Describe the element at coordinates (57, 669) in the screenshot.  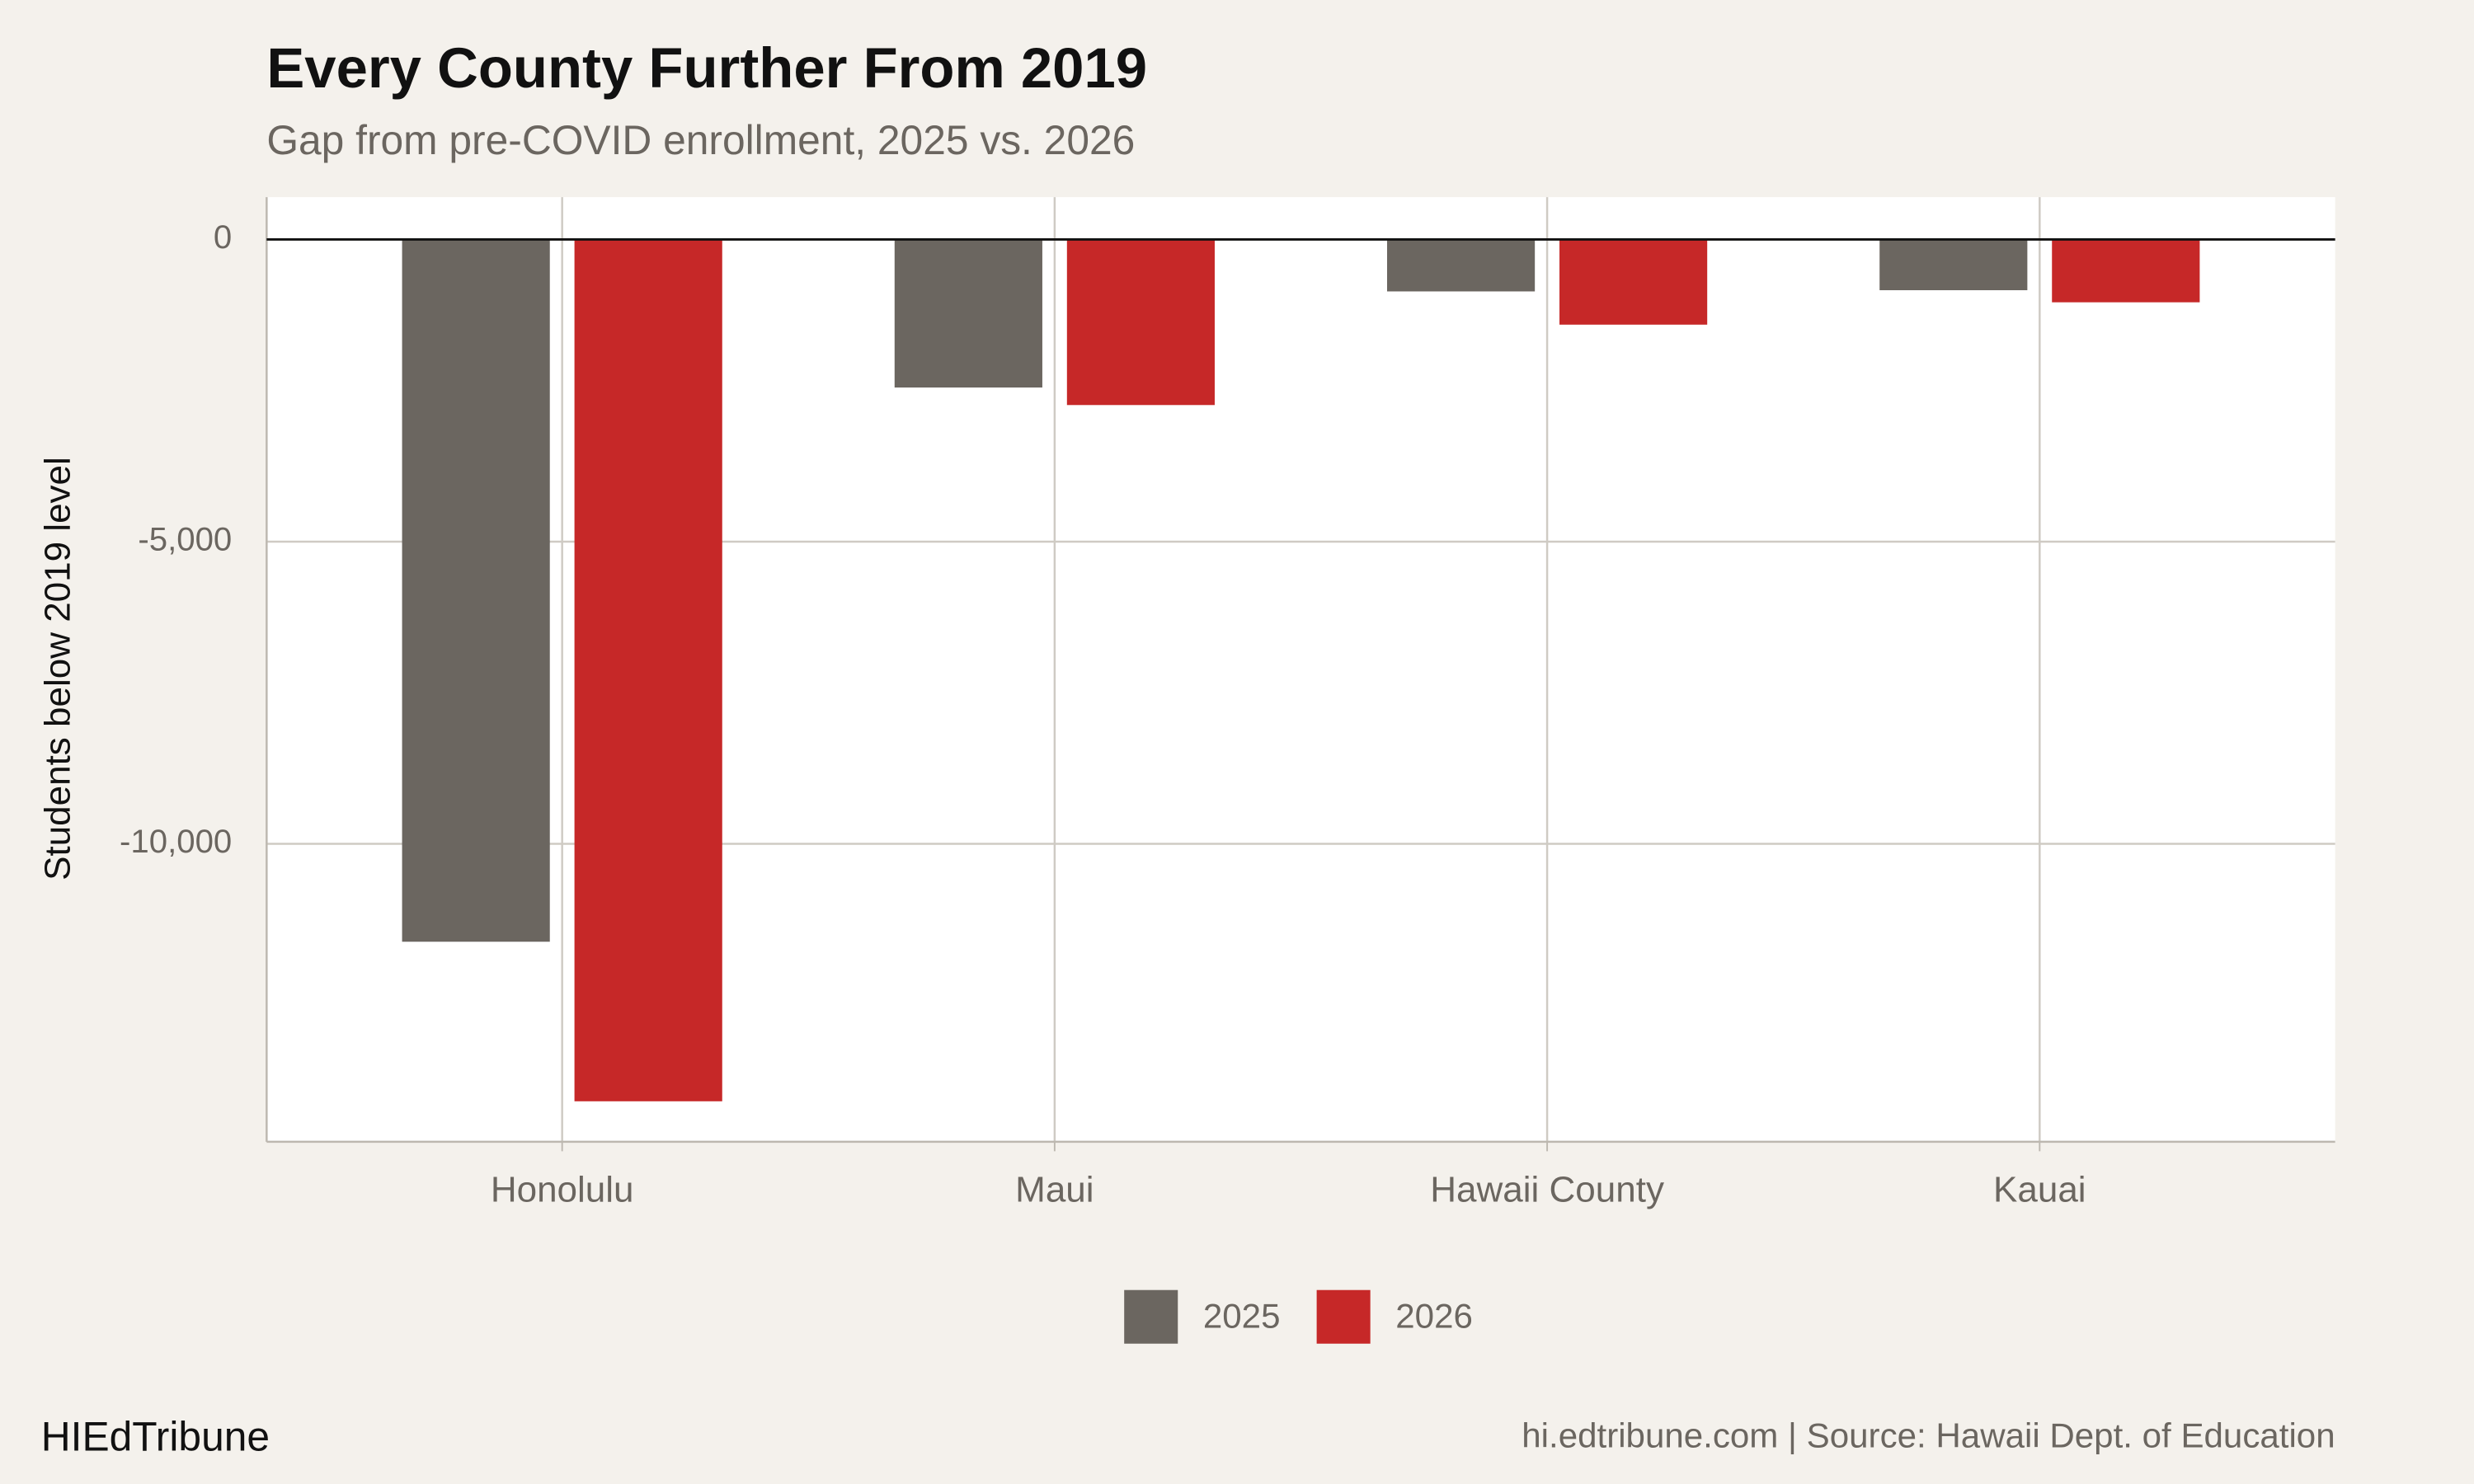
I see `y-axis-label: Students below 2019 level` at that location.